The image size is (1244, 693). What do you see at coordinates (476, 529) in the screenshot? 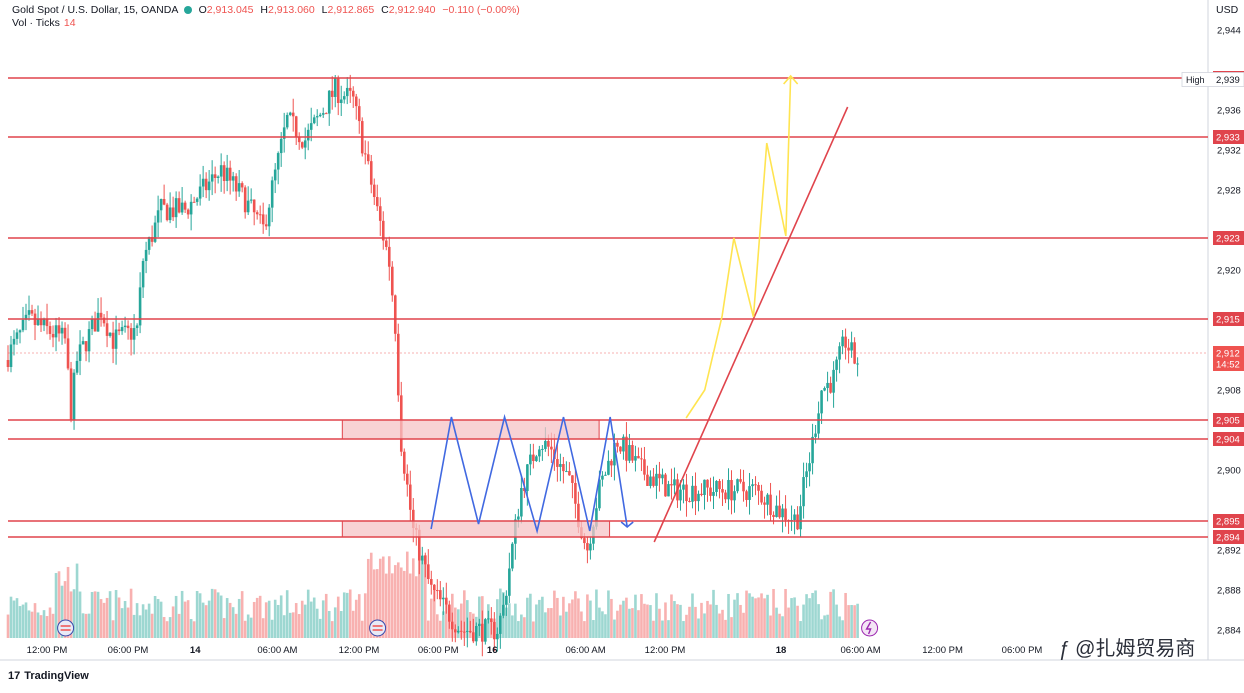
I see `support-resistance-zone` at bounding box center [476, 529].